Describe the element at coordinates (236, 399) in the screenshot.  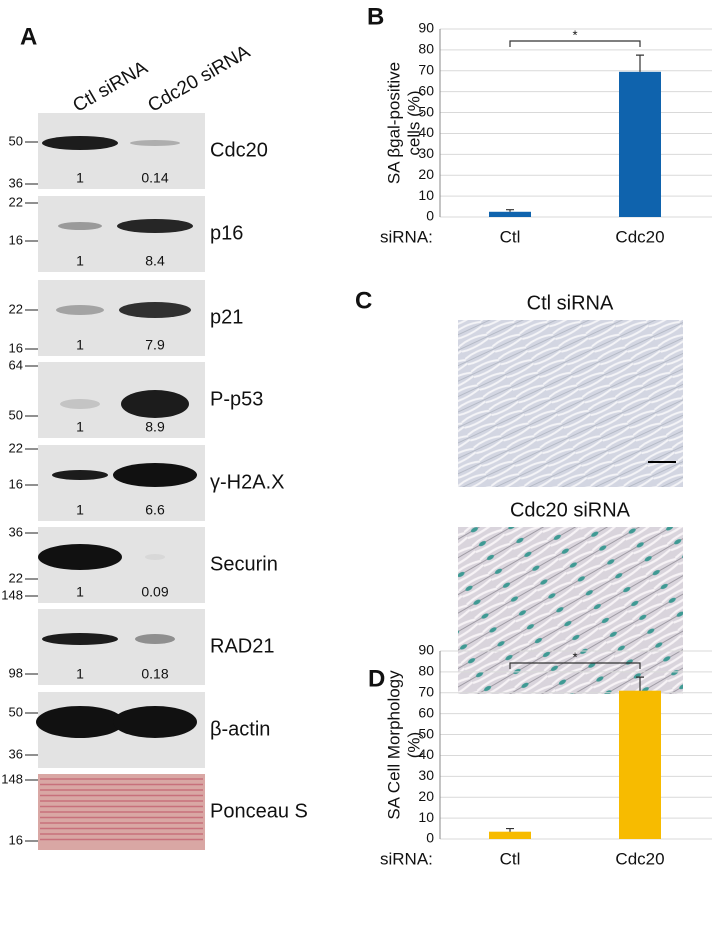
I see `protein-label: P-p53` at that location.